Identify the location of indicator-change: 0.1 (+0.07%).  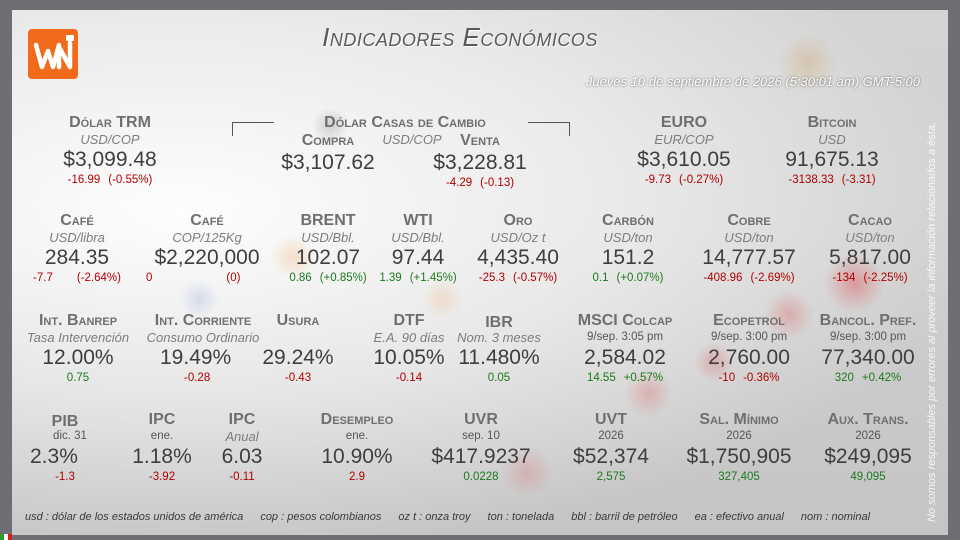
(628, 278).